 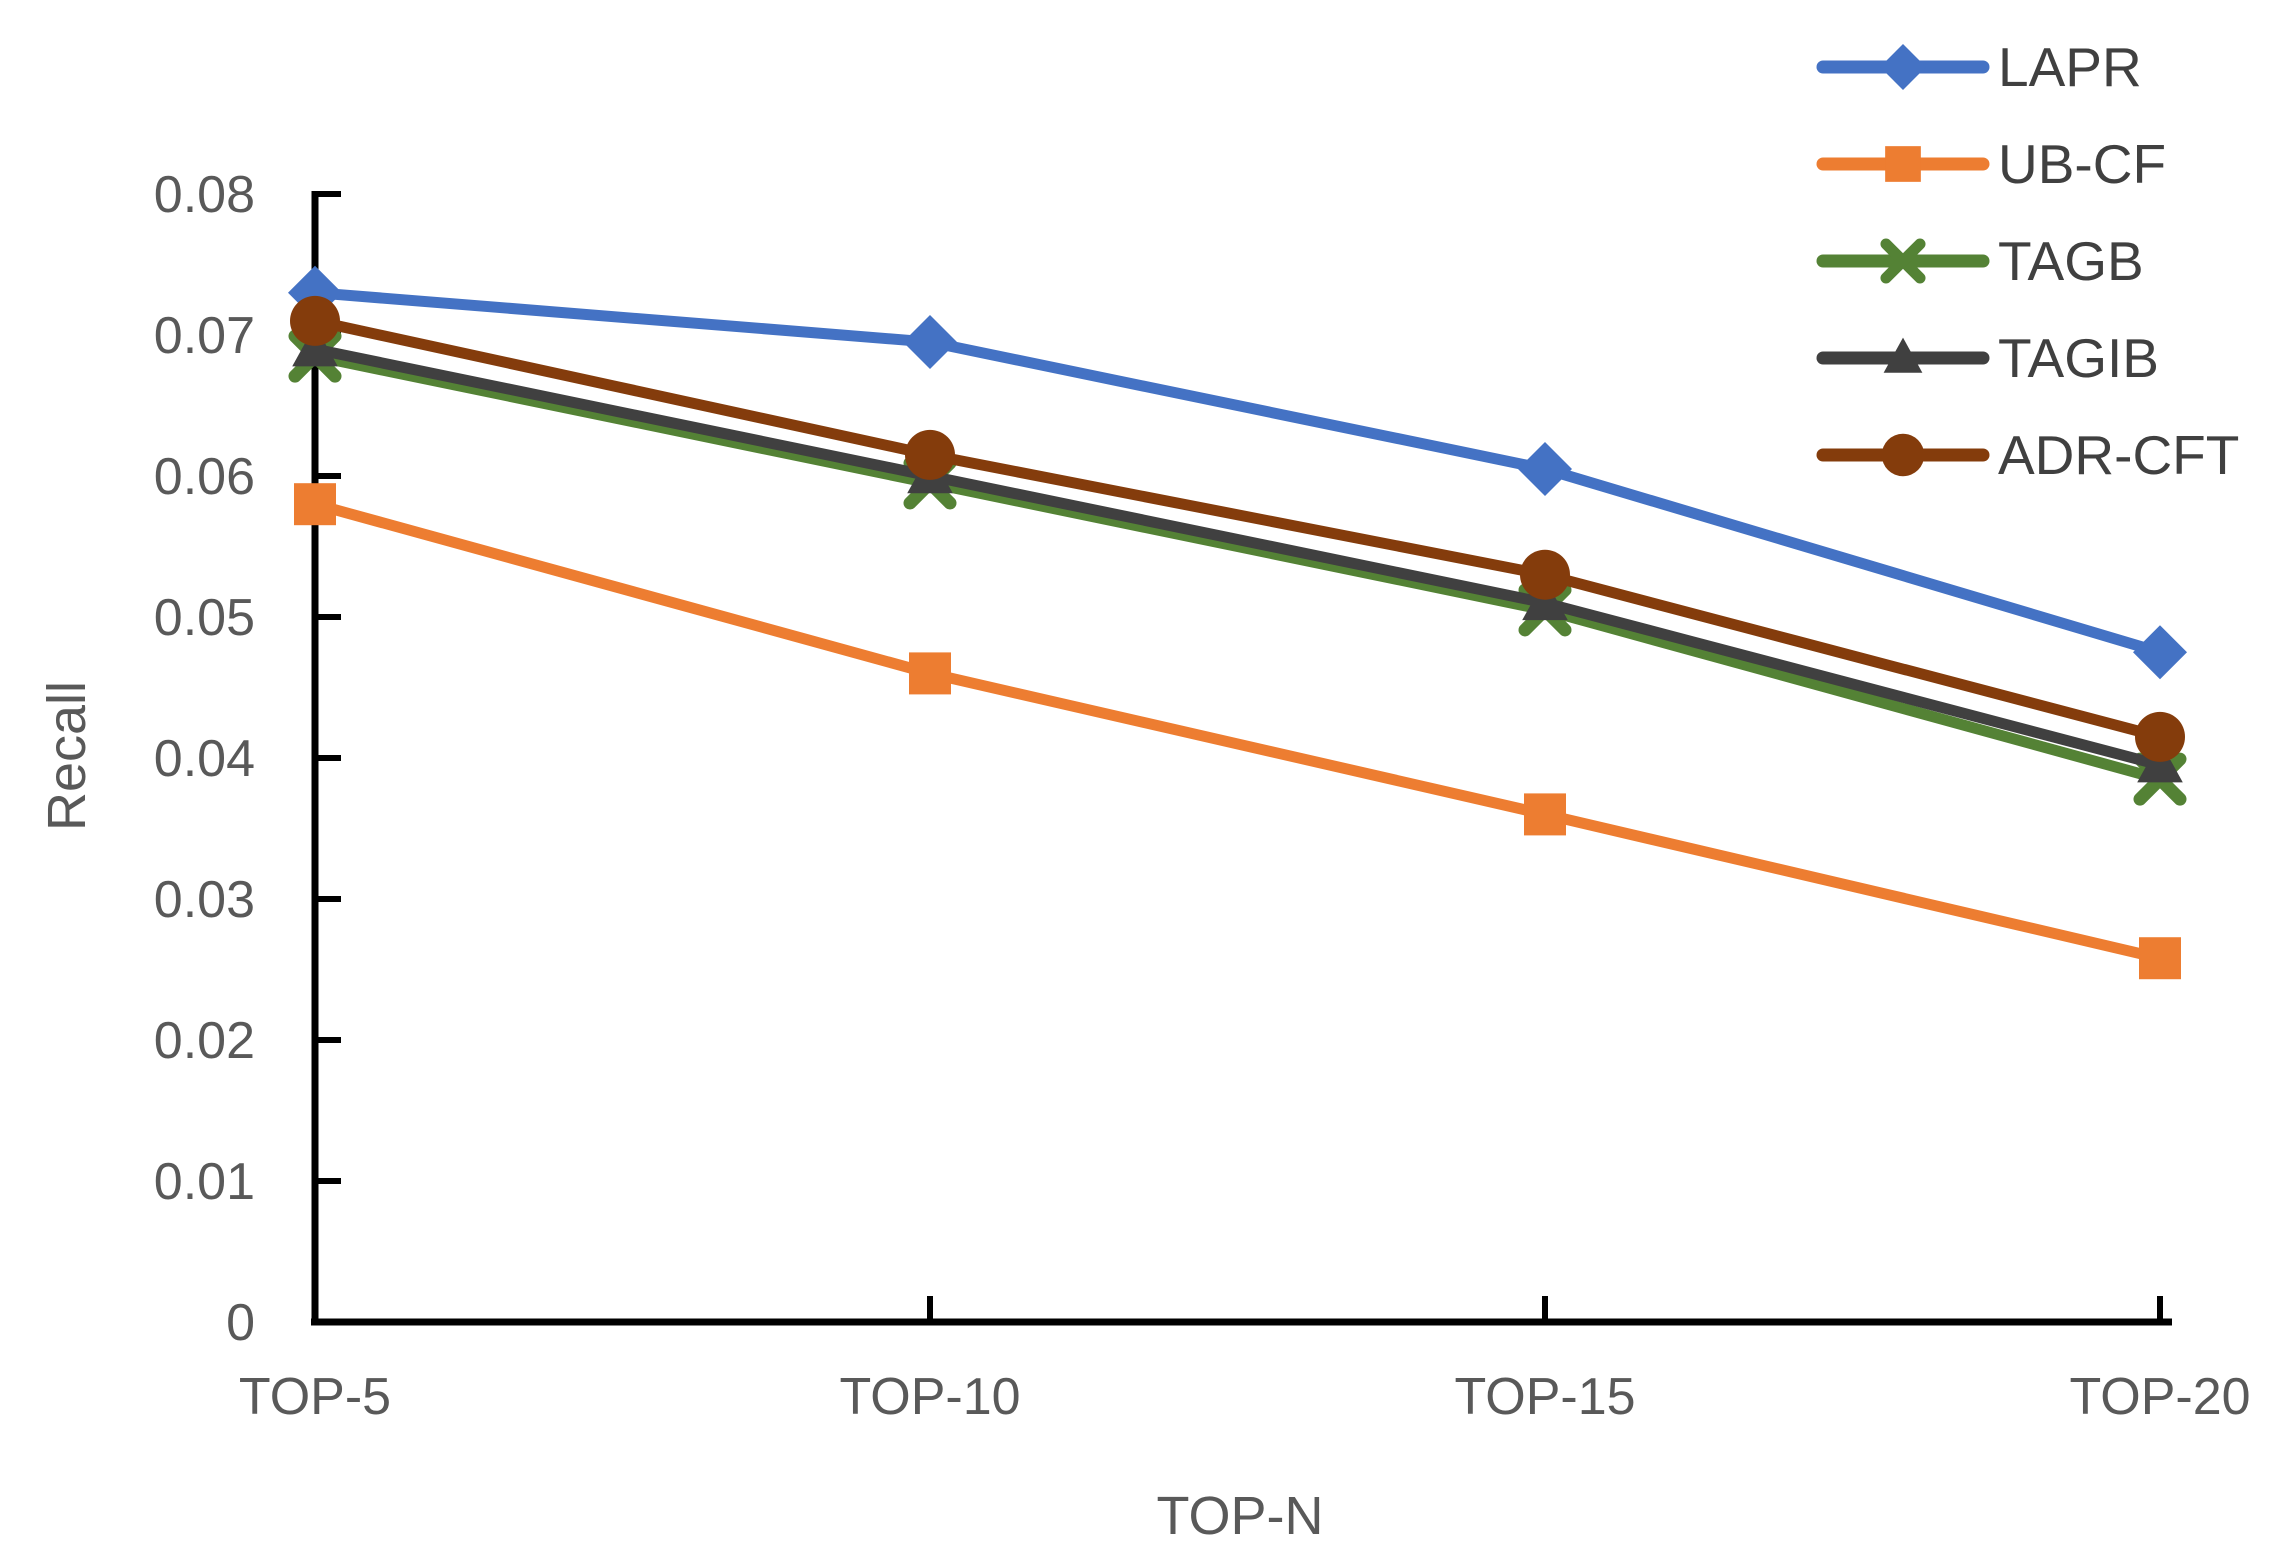 What do you see at coordinates (204, 1041) in the screenshot?
I see `y-tick-label: 0.02` at bounding box center [204, 1041].